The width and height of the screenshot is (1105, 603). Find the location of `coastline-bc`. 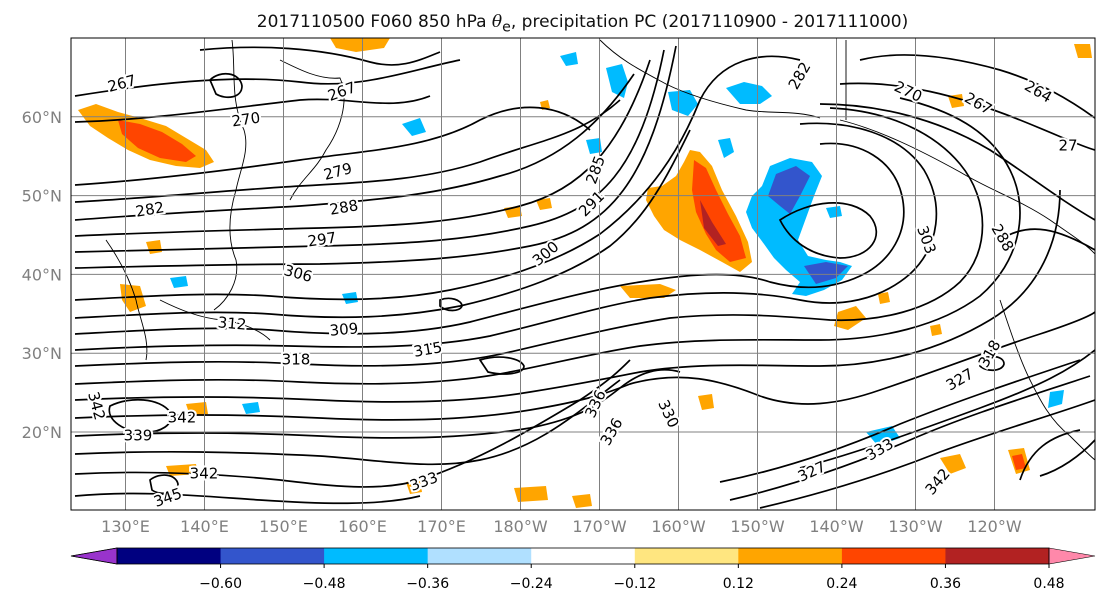

coastline-bc is located at coordinates (967, 187).